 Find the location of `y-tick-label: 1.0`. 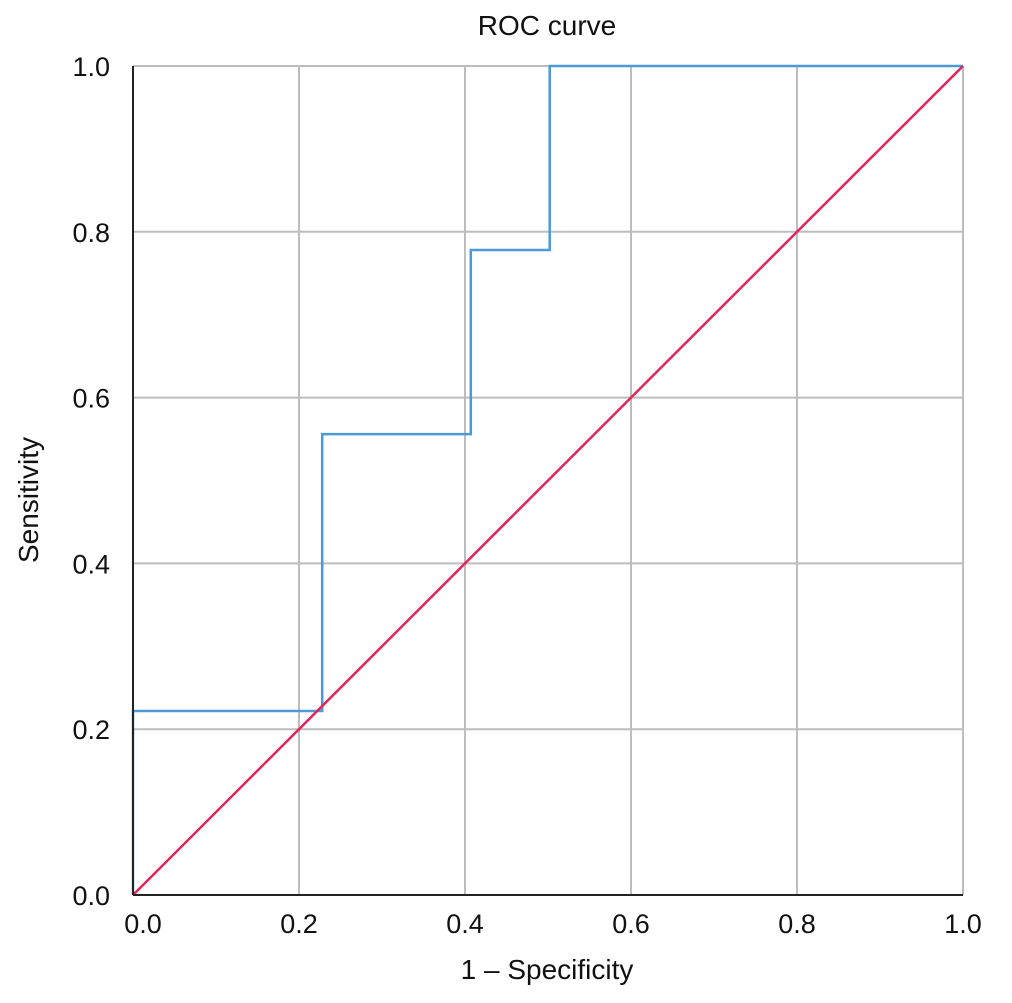

y-tick-label: 1.0 is located at coordinates (91, 67).